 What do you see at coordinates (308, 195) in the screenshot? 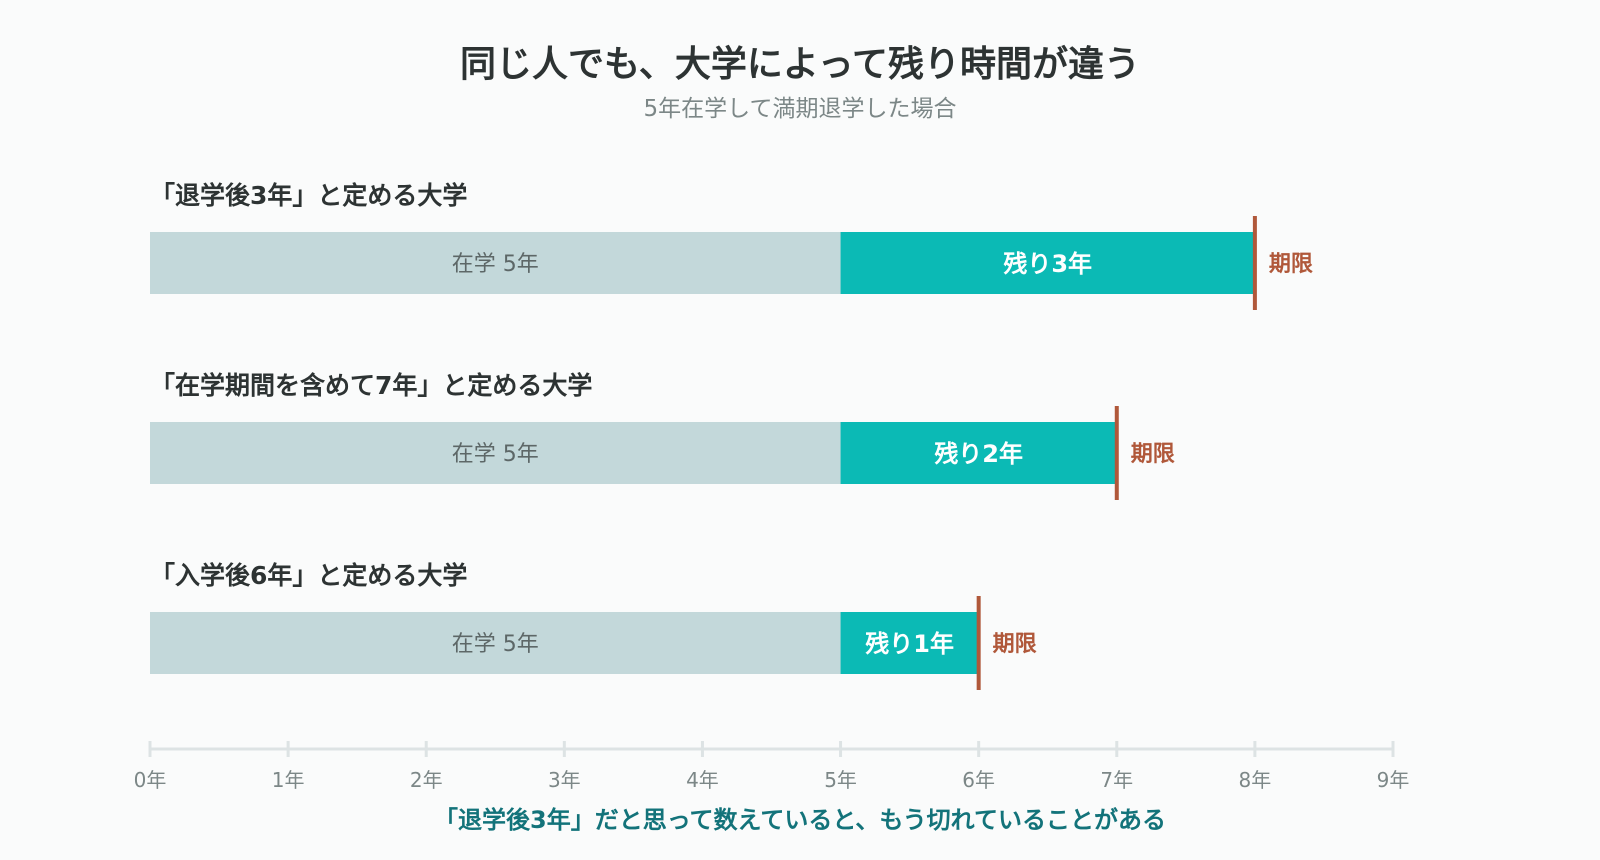
I see `category-label: 「退学後3年」と定める大学` at bounding box center [308, 195].